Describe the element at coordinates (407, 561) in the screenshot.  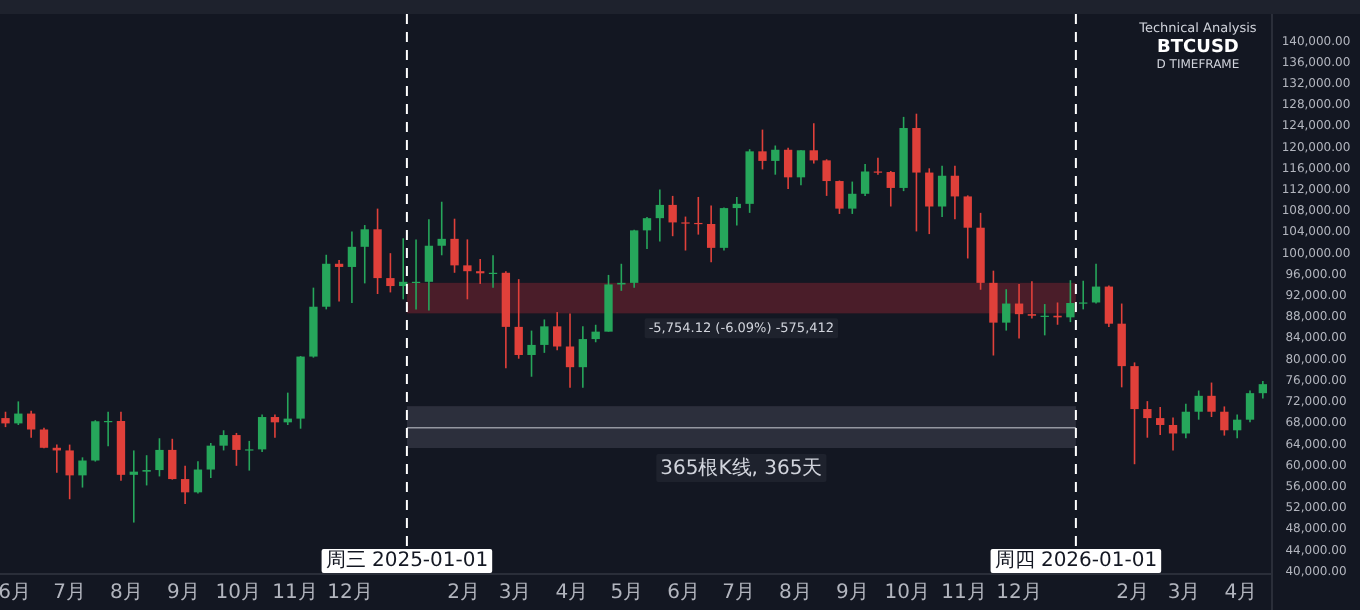
I see `ref-line-label: 周三 2025-01-01` at that location.